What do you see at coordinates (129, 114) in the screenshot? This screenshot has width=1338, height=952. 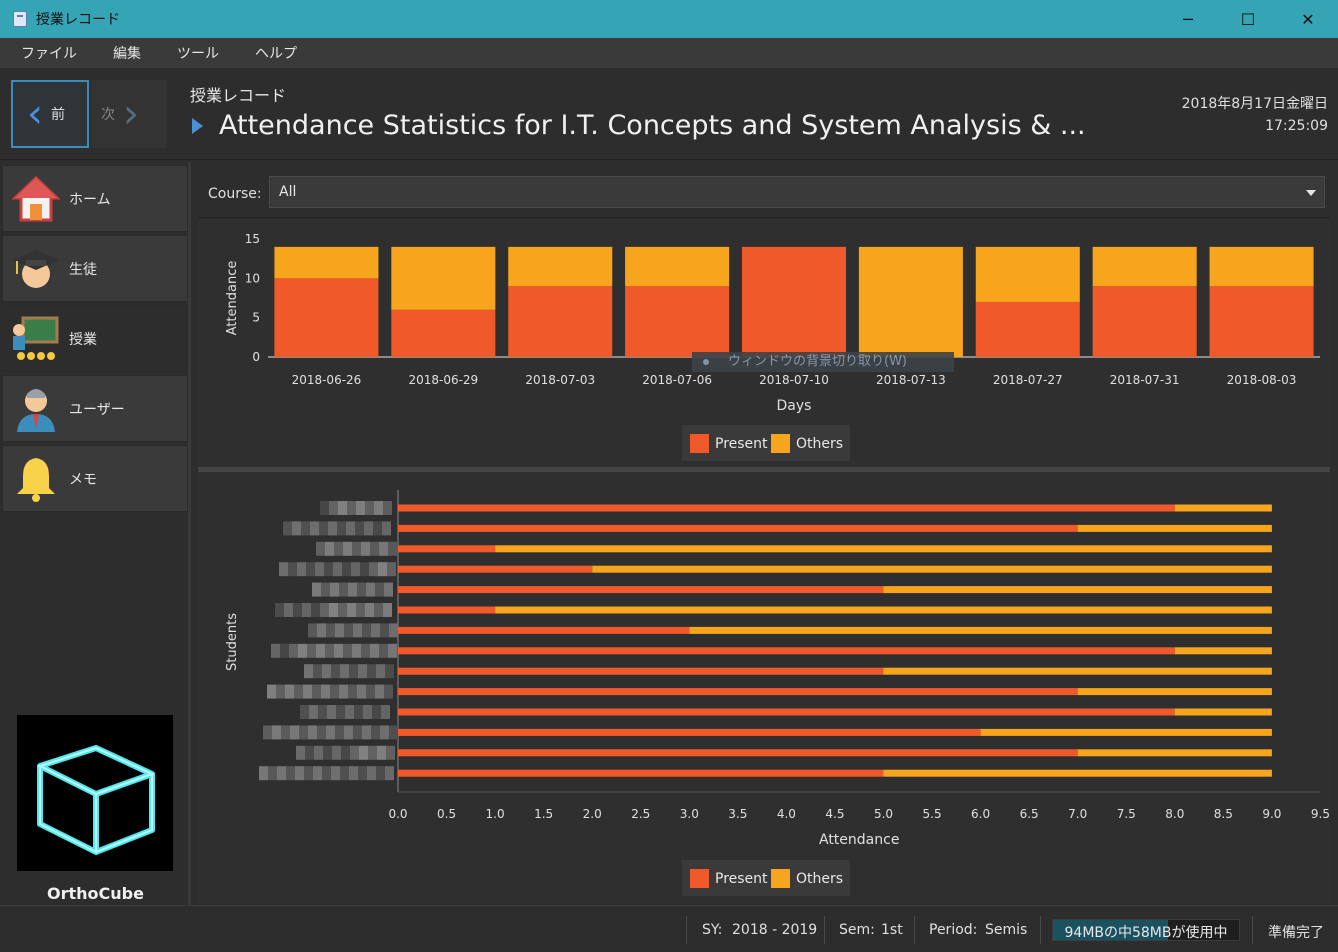 I see `forward-button: 次 ›` at bounding box center [129, 114].